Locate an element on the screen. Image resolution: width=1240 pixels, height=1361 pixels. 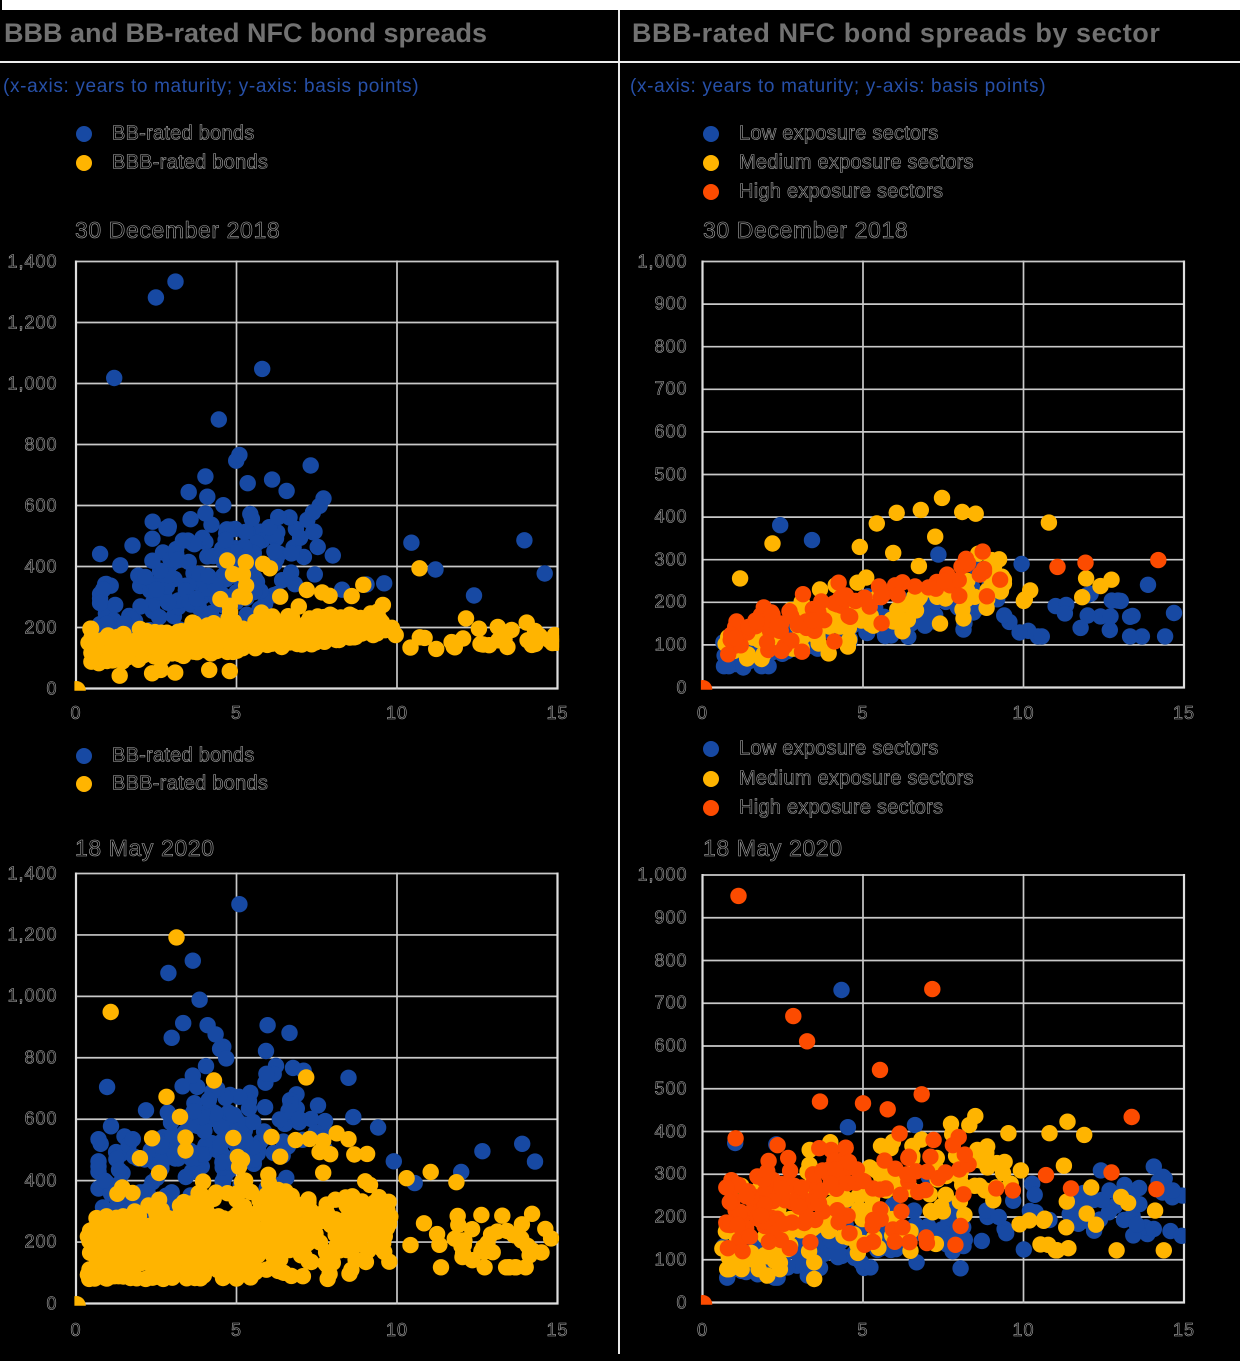
y-tick-label-rb: 1,000 is located at coordinates (662, 874).